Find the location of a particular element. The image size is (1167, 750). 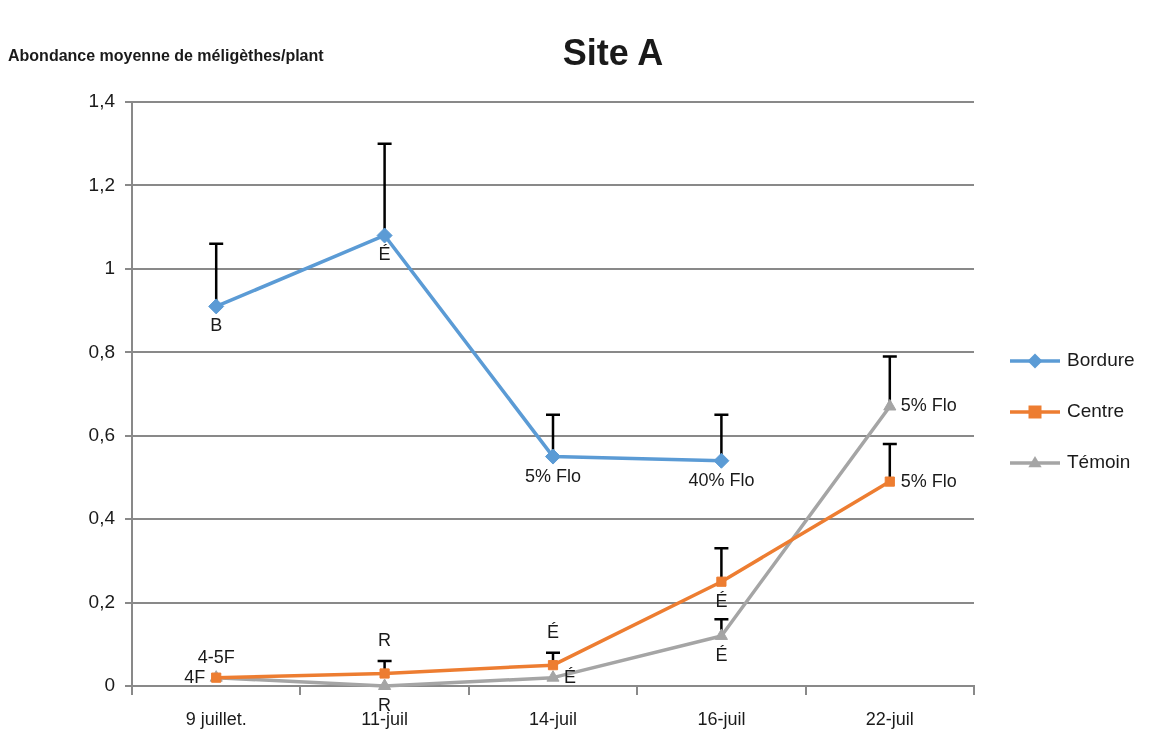

x-tick-label: 16-juil is located at coordinates (721, 718).